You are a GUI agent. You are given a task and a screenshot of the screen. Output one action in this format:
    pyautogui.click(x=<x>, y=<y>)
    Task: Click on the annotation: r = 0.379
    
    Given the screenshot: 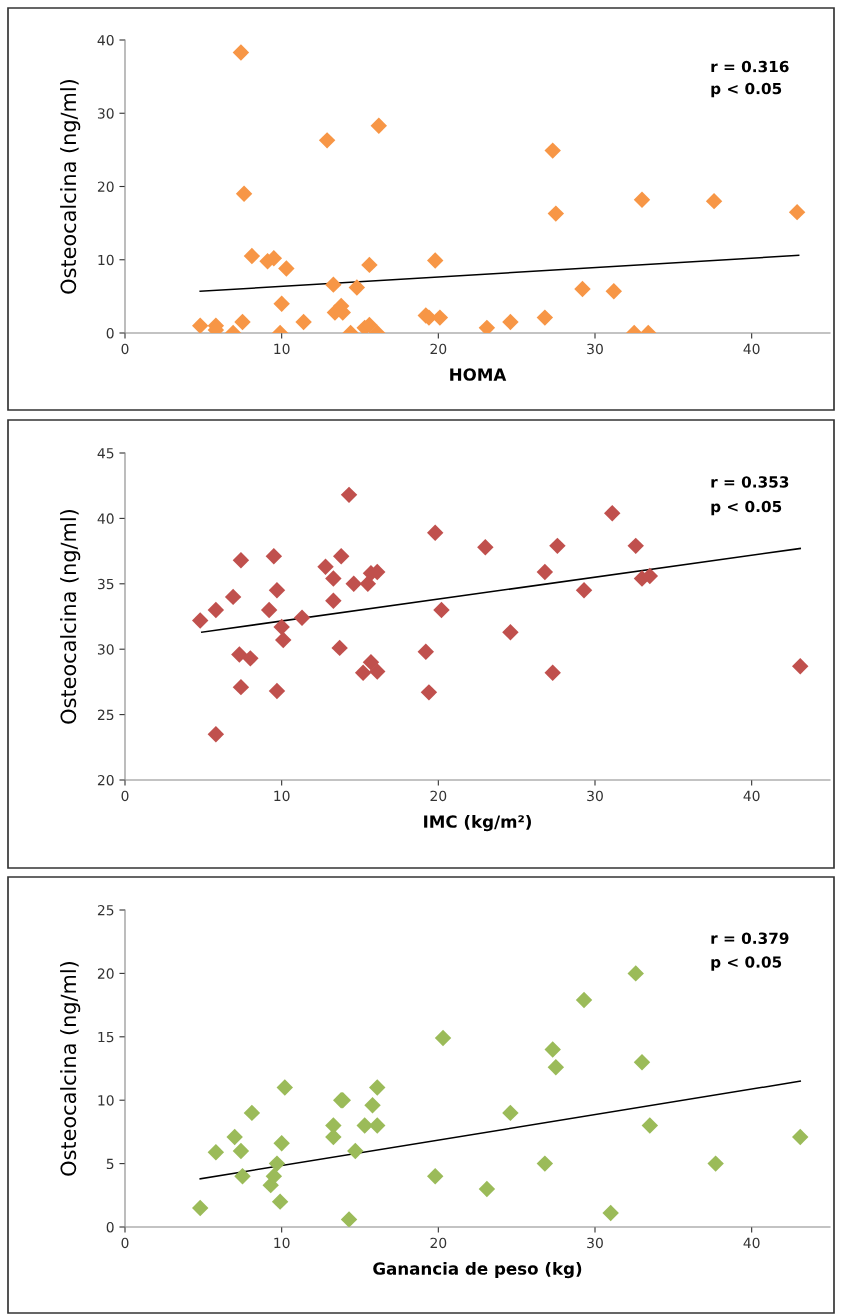 What is the action you would take?
    pyautogui.click(x=750, y=938)
    